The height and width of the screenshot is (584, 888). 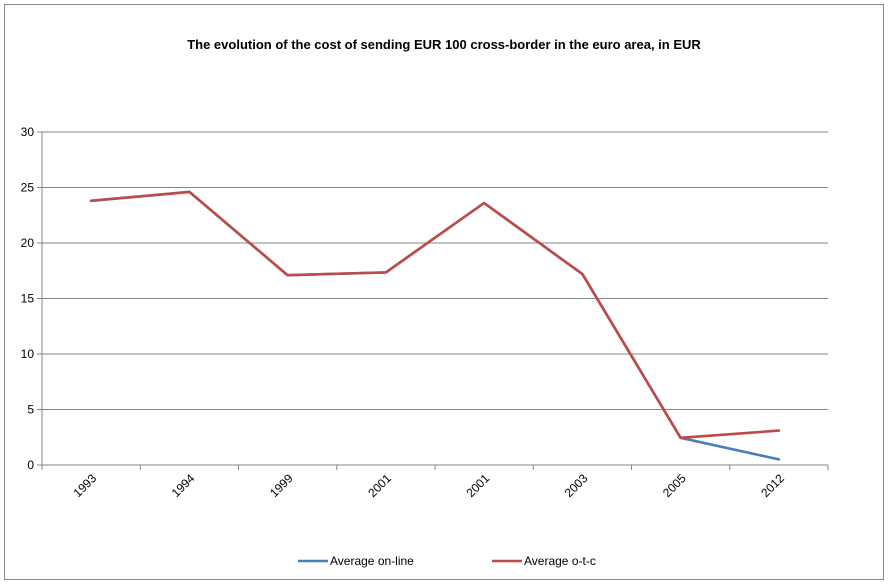 I want to click on y-tick-label: 5, so click(x=30, y=410).